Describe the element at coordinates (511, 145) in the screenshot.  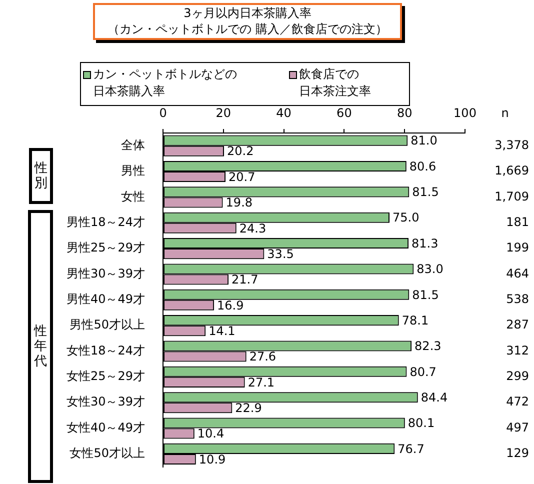
I see `text: 3,378` at that location.